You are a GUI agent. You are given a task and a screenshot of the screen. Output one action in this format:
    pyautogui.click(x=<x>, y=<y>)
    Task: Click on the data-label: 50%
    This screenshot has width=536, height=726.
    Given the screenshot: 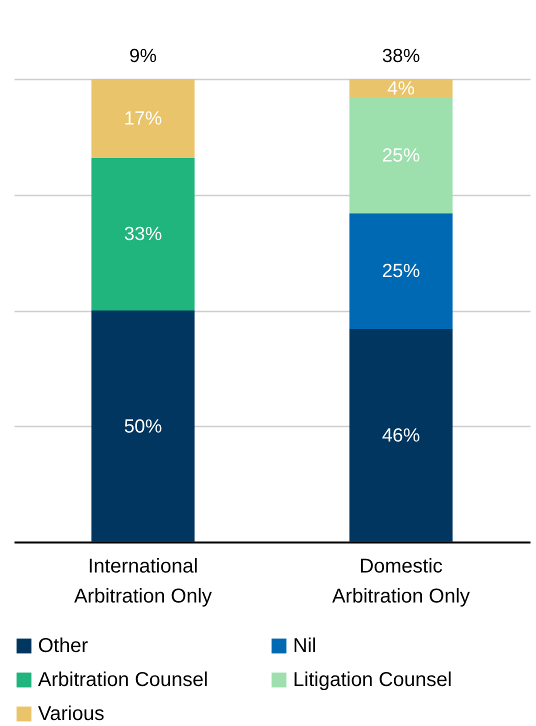 What is the action you would take?
    pyautogui.click(x=143, y=427)
    